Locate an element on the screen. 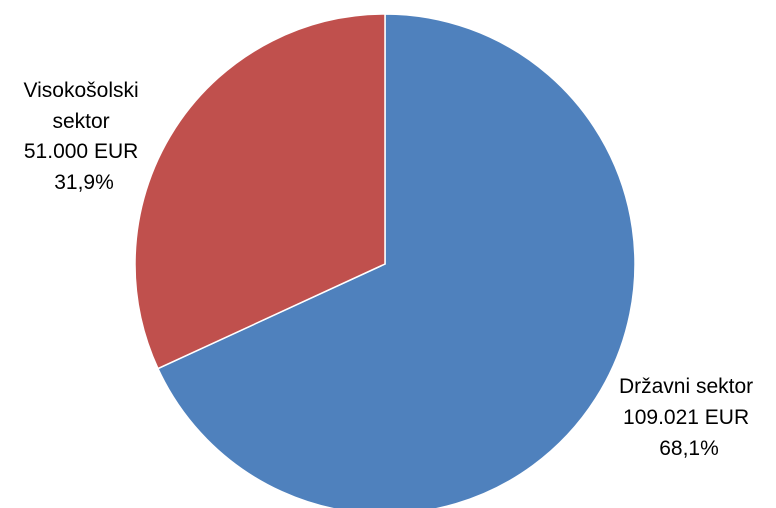 The image size is (776, 508). data-label-drzavni-sektor: Državni sektor 109.021 EUR 68,1% is located at coordinates (689, 417).